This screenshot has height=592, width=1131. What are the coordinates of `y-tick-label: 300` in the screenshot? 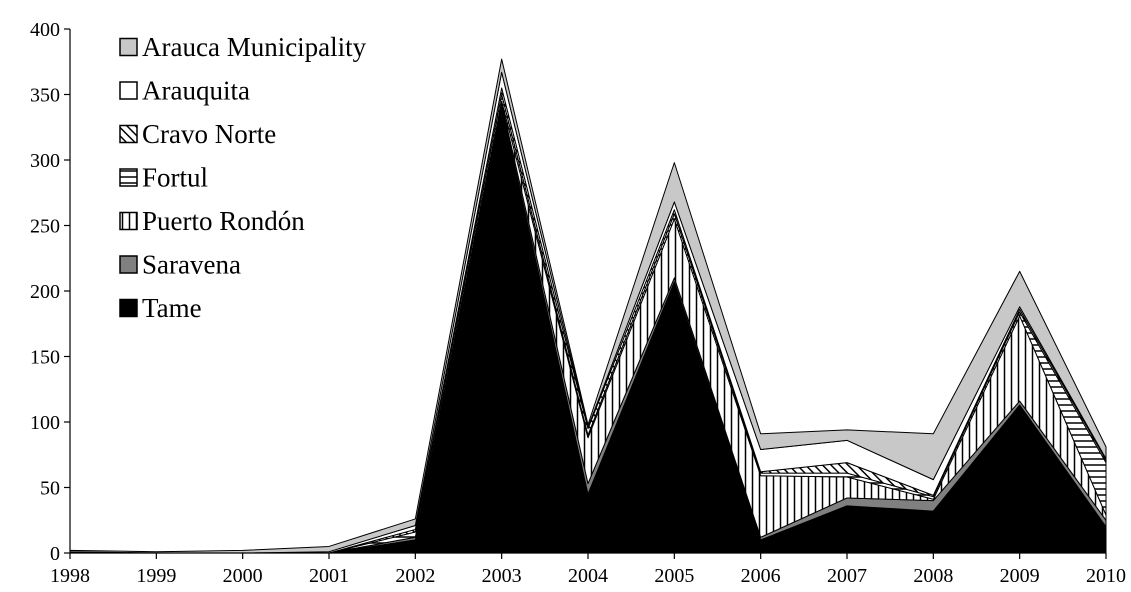 It's located at (45, 161).